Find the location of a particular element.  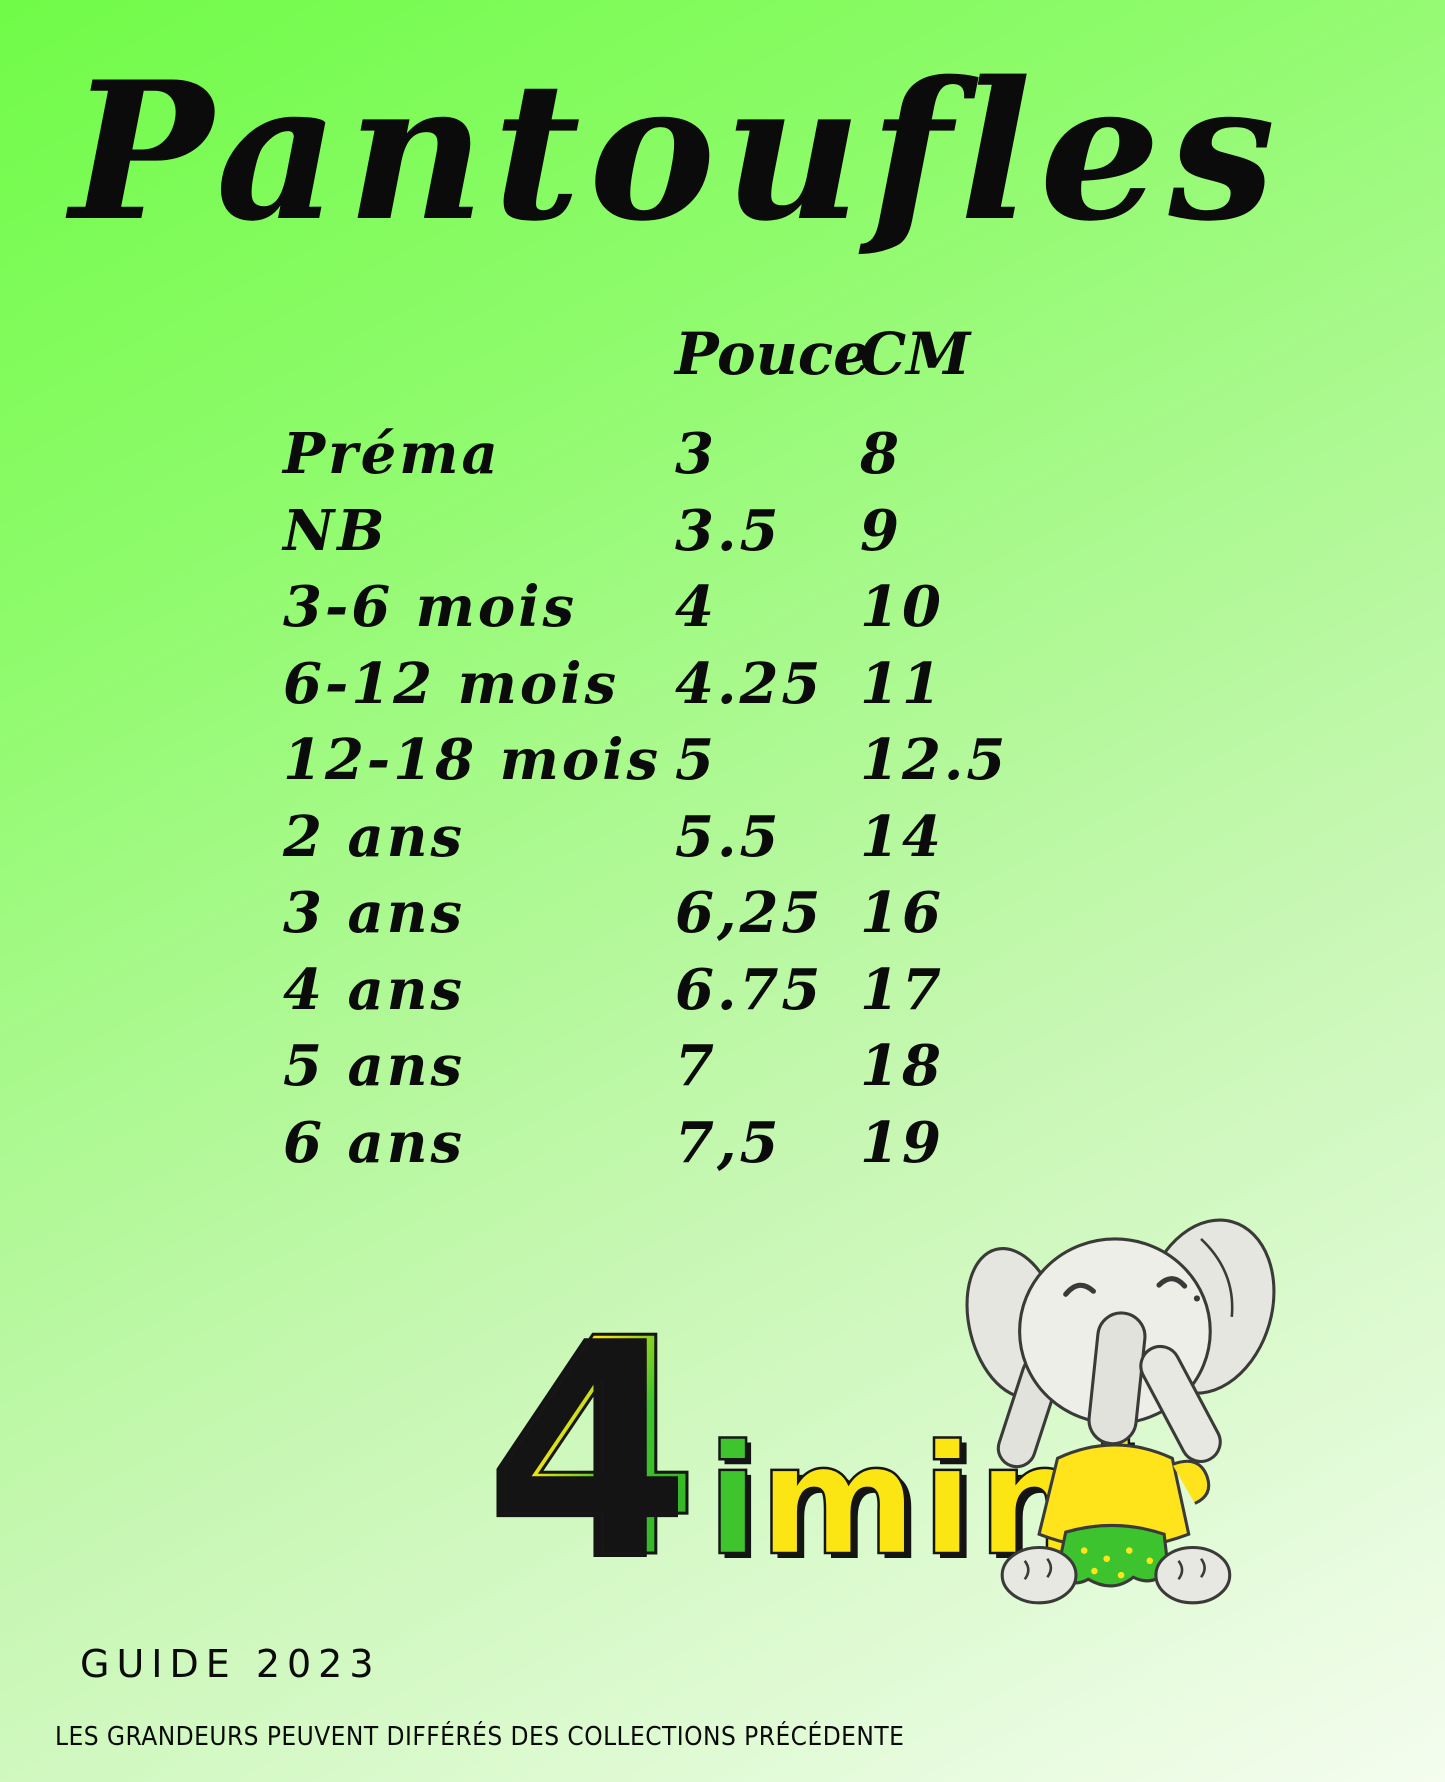

cm-value: 18 is located at coordinates (902, 1066).